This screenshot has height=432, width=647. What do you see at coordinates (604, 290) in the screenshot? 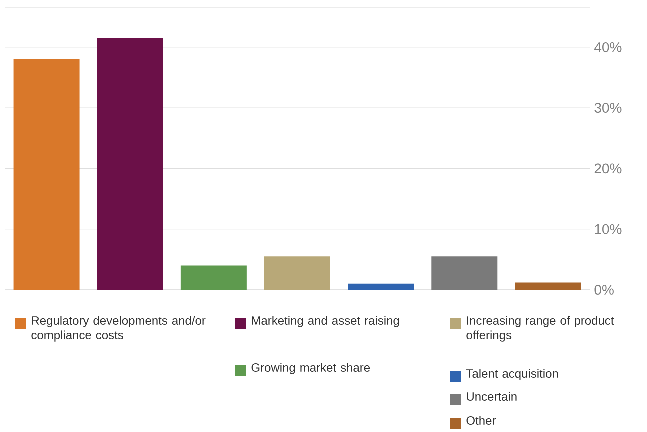
I see `y-tick-label: 0%` at bounding box center [604, 290].